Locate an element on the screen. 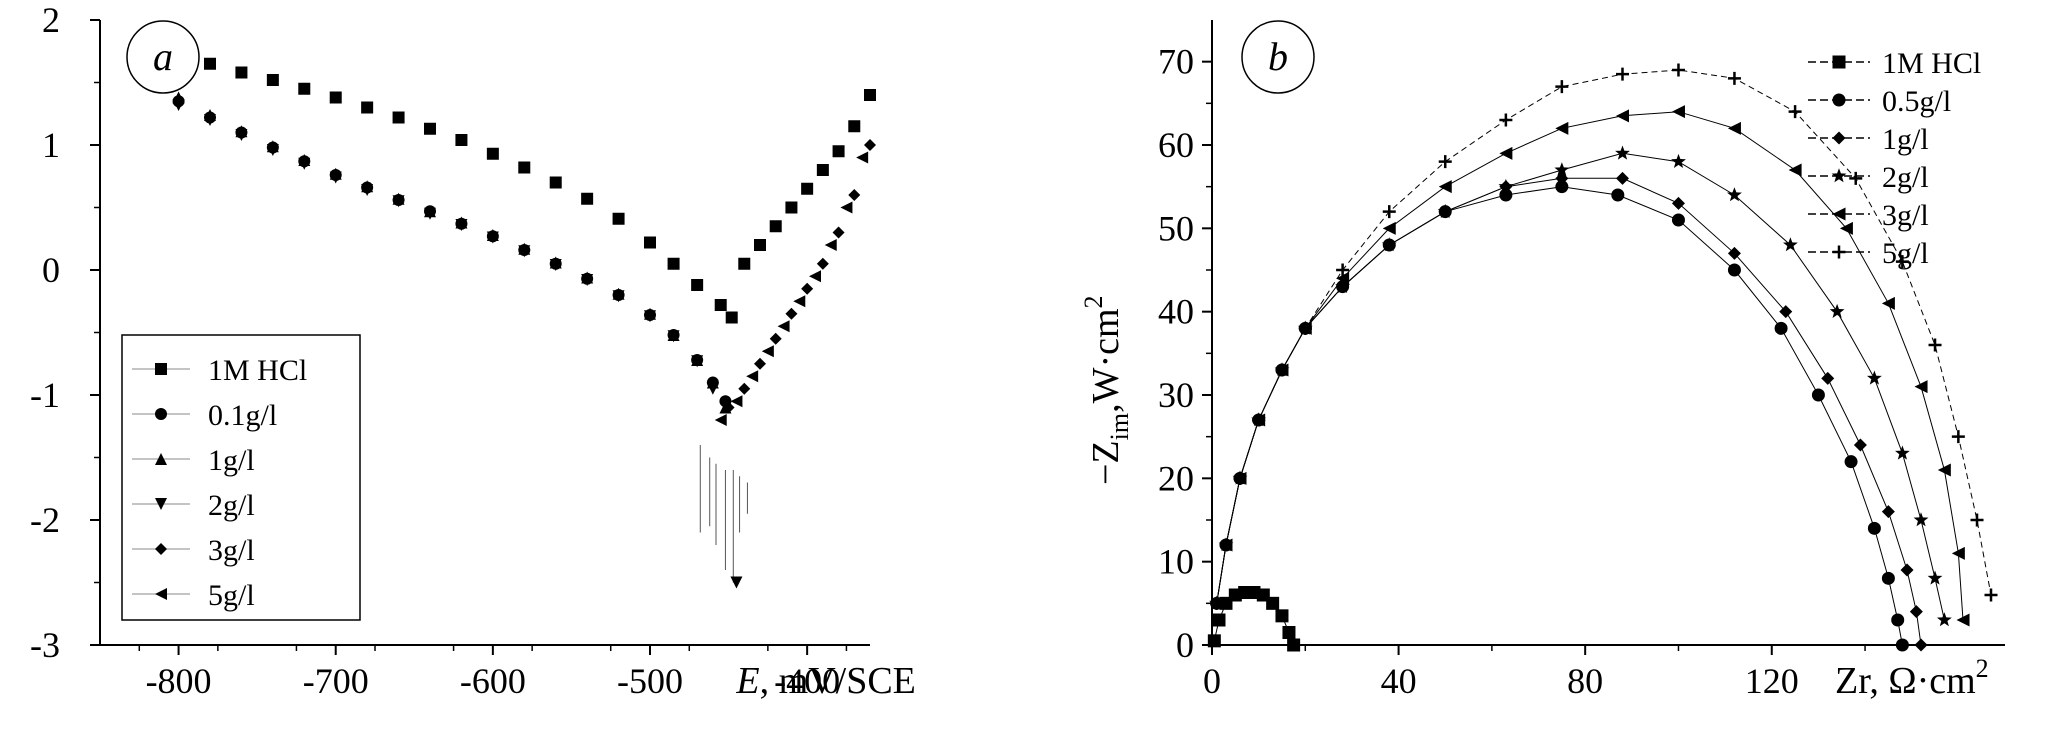  panel-label-b-circle is located at coordinates (1278, 57).